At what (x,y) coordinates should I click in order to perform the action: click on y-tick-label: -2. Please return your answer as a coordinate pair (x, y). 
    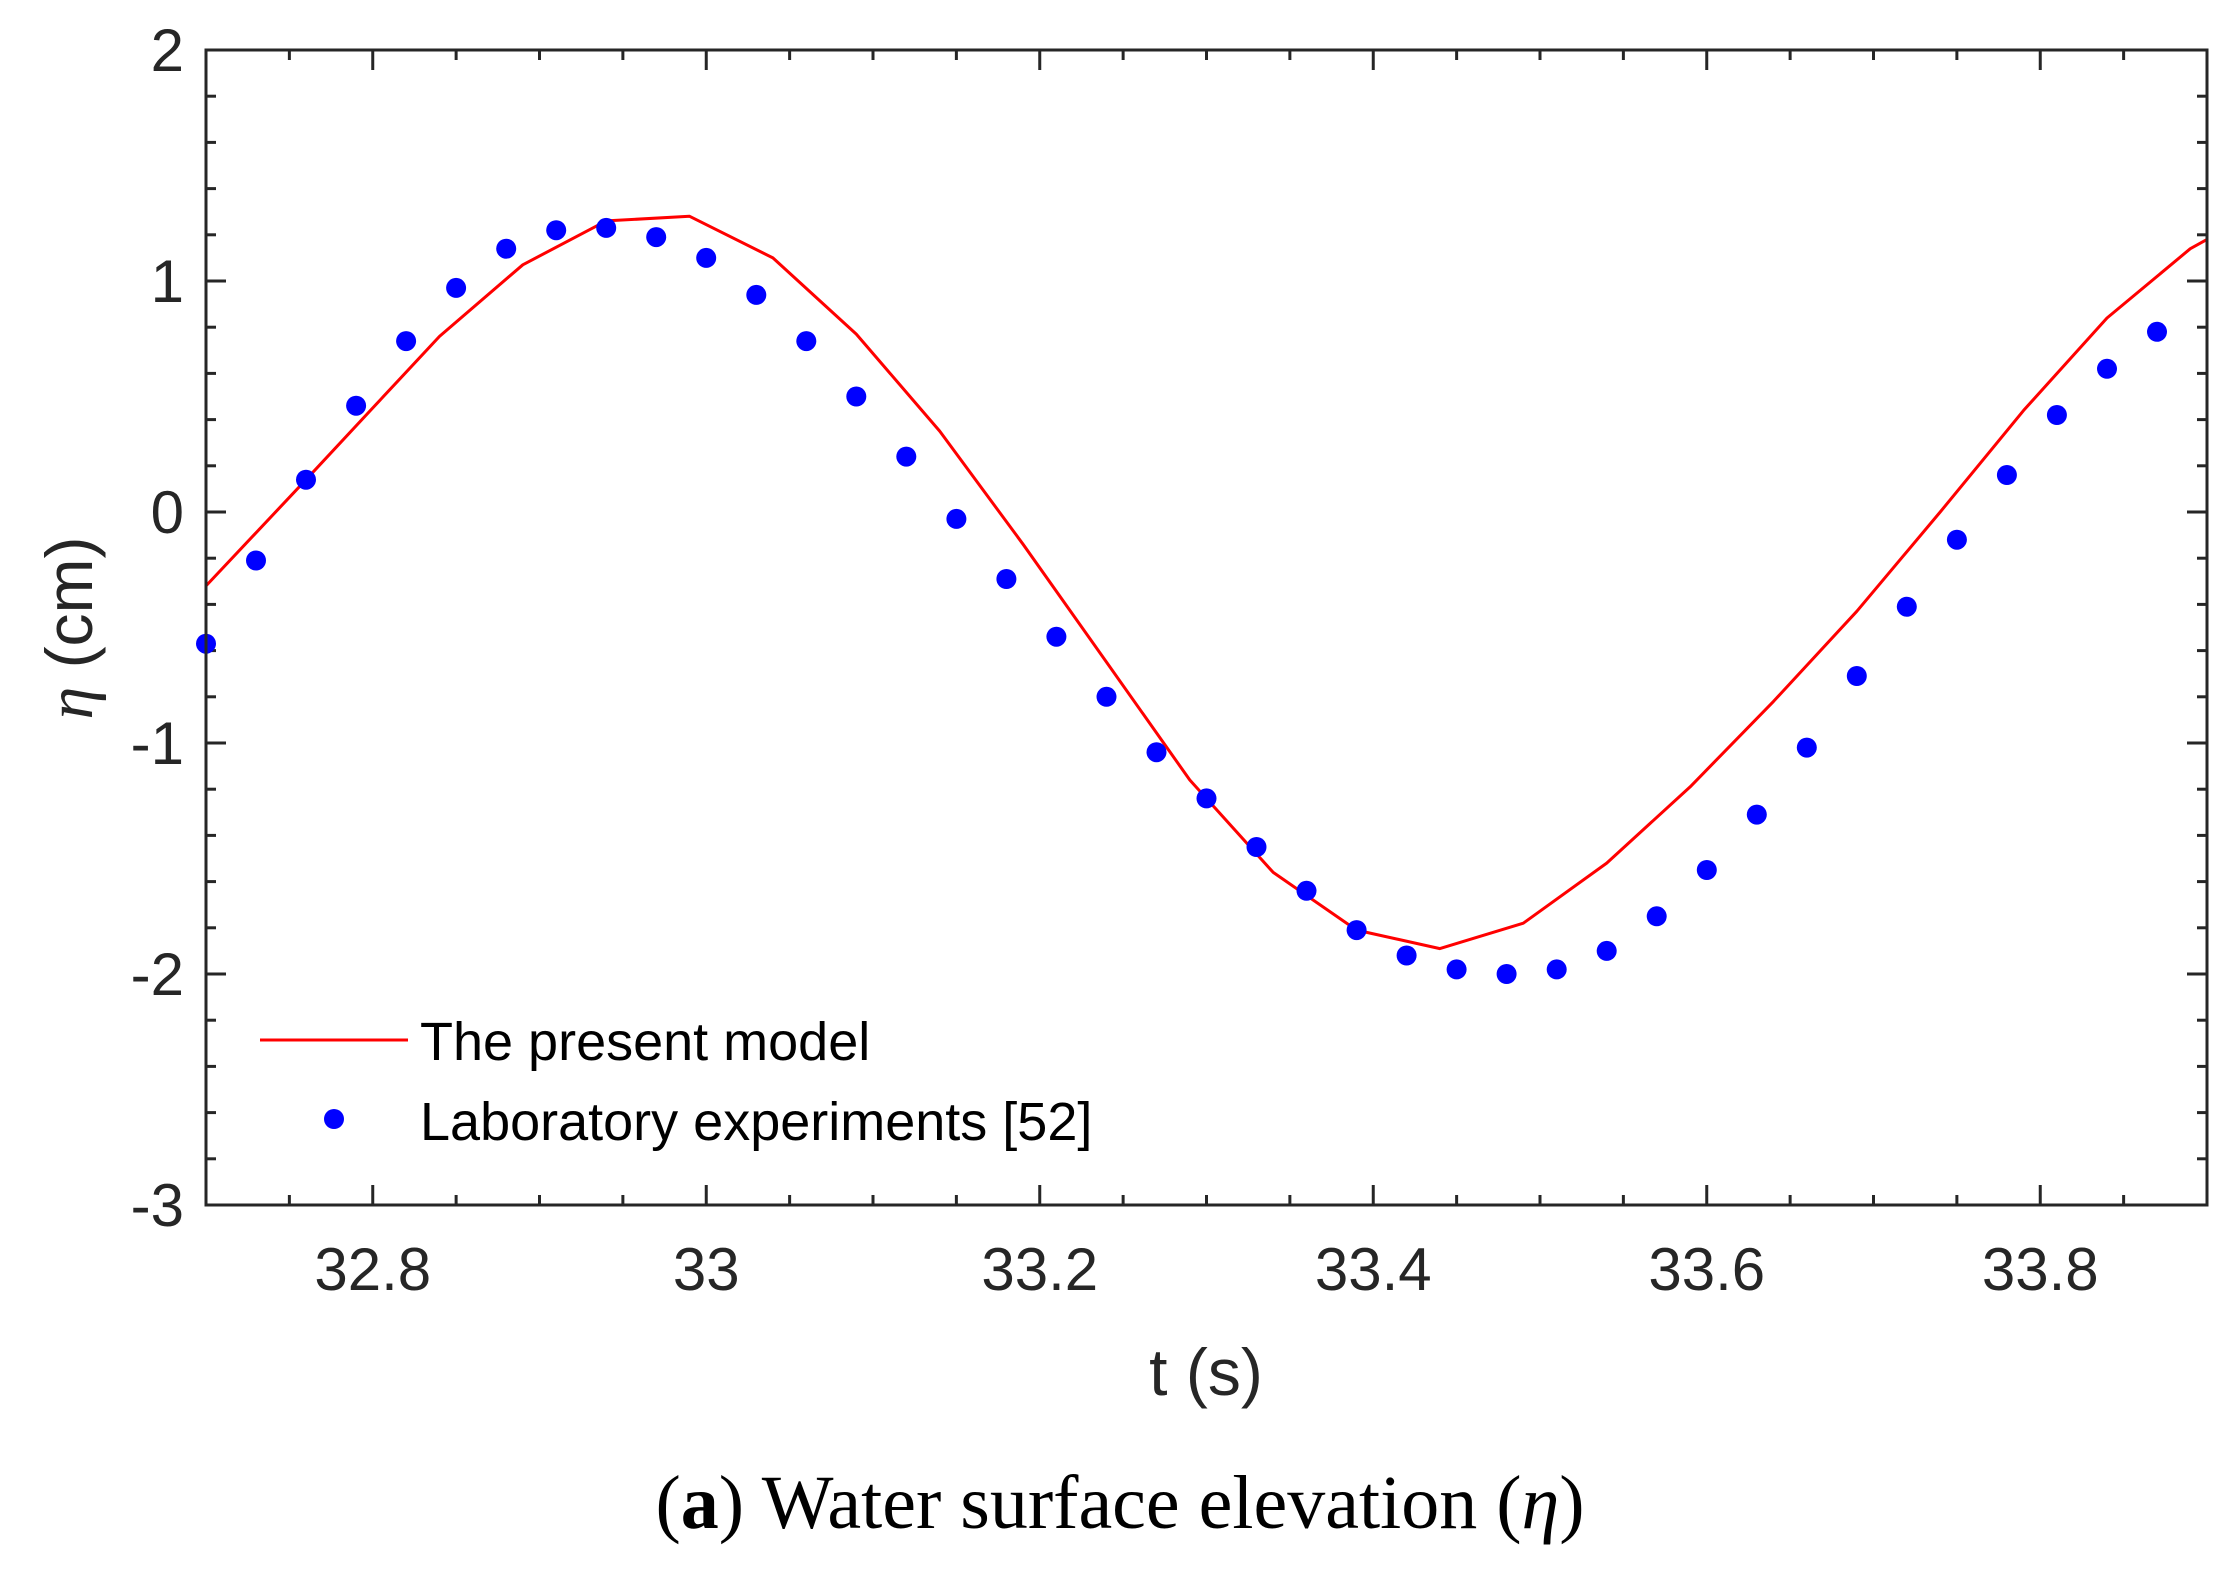
    Looking at the image, I should click on (157, 974).